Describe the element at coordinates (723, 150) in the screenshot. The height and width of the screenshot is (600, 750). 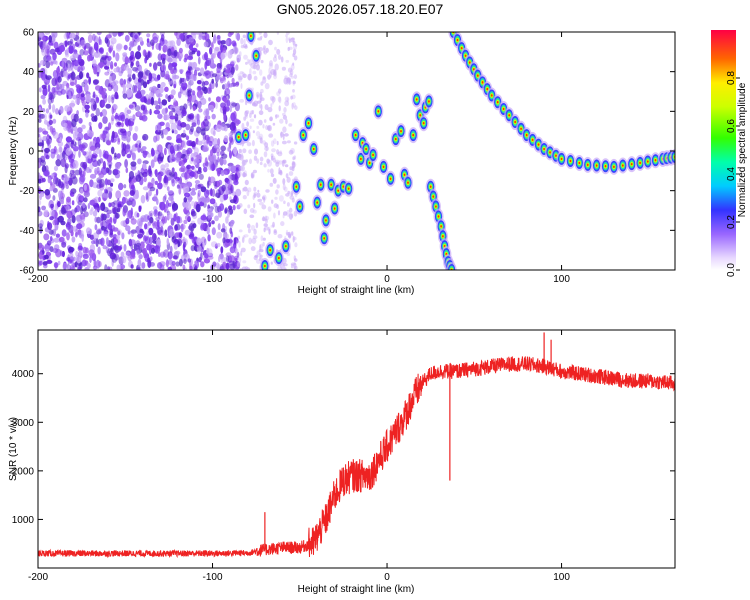
I see `colorbar-gradient` at that location.